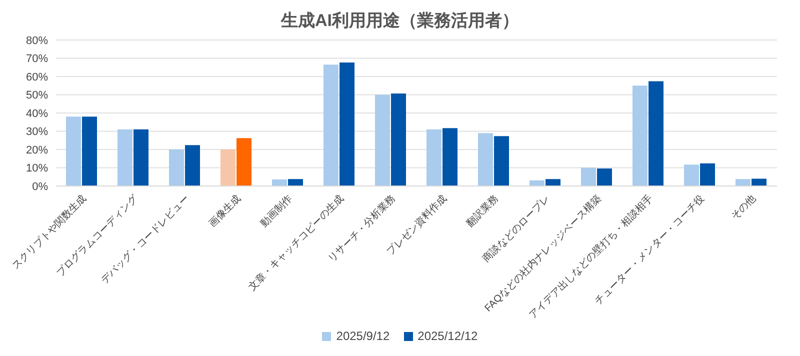  Describe the element at coordinates (37, 96) in the screenshot. I see `y-tick-label: 50%` at that location.